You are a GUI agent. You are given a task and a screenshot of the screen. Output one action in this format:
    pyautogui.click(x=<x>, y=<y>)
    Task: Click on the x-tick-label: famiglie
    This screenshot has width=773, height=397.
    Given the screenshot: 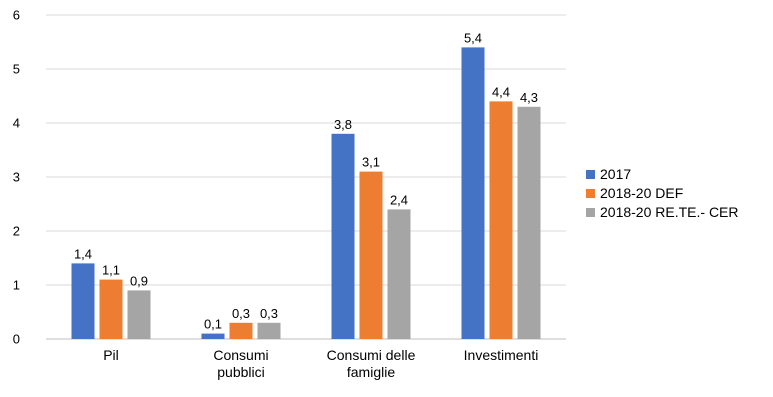 What is the action you would take?
    pyautogui.click(x=371, y=372)
    